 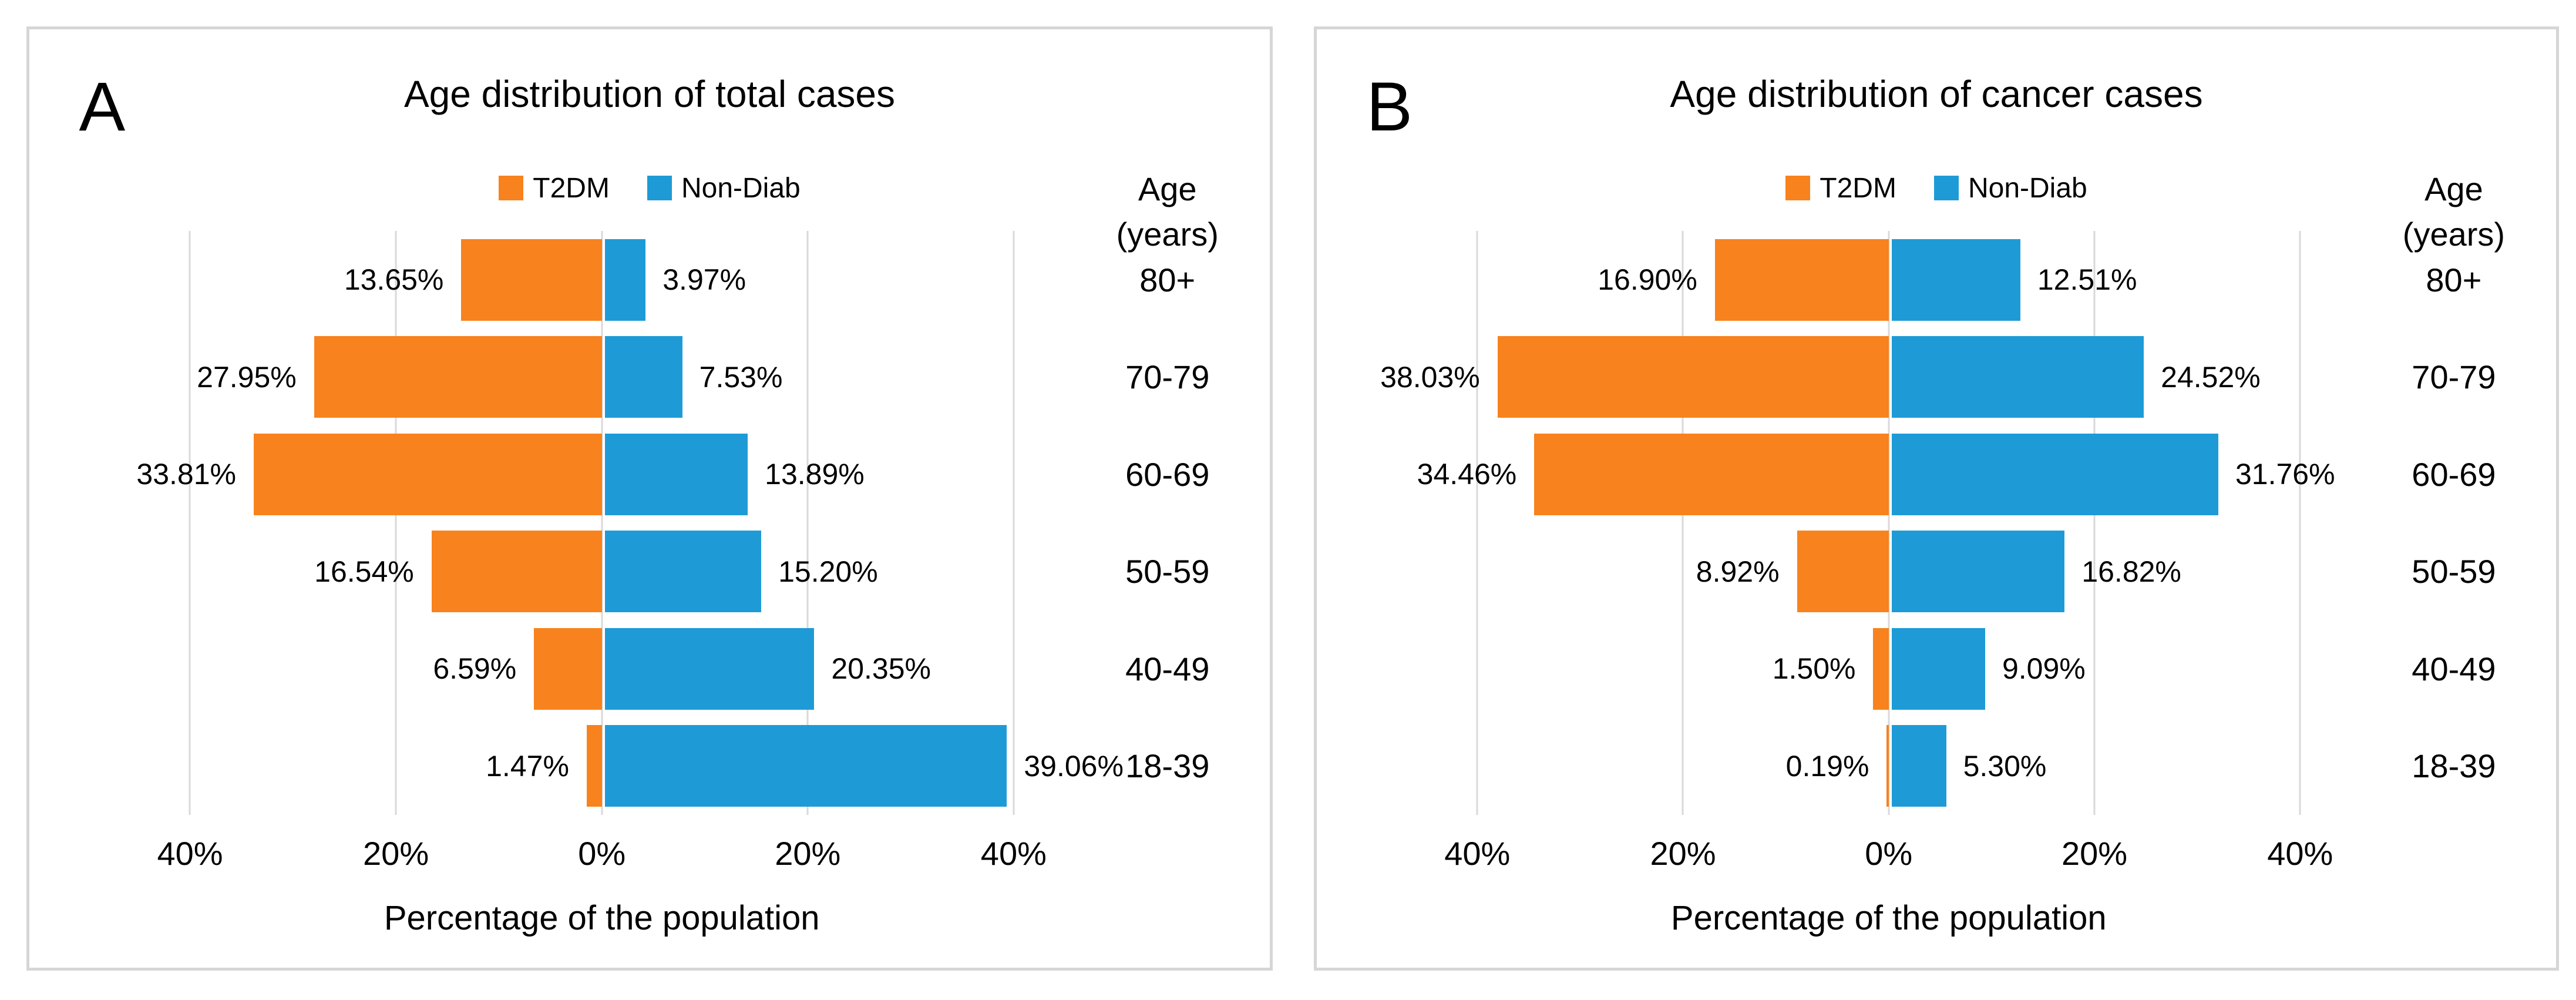 What do you see at coordinates (186, 474) in the screenshot?
I see `value-label-t2dm-6069: 33.81%` at bounding box center [186, 474].